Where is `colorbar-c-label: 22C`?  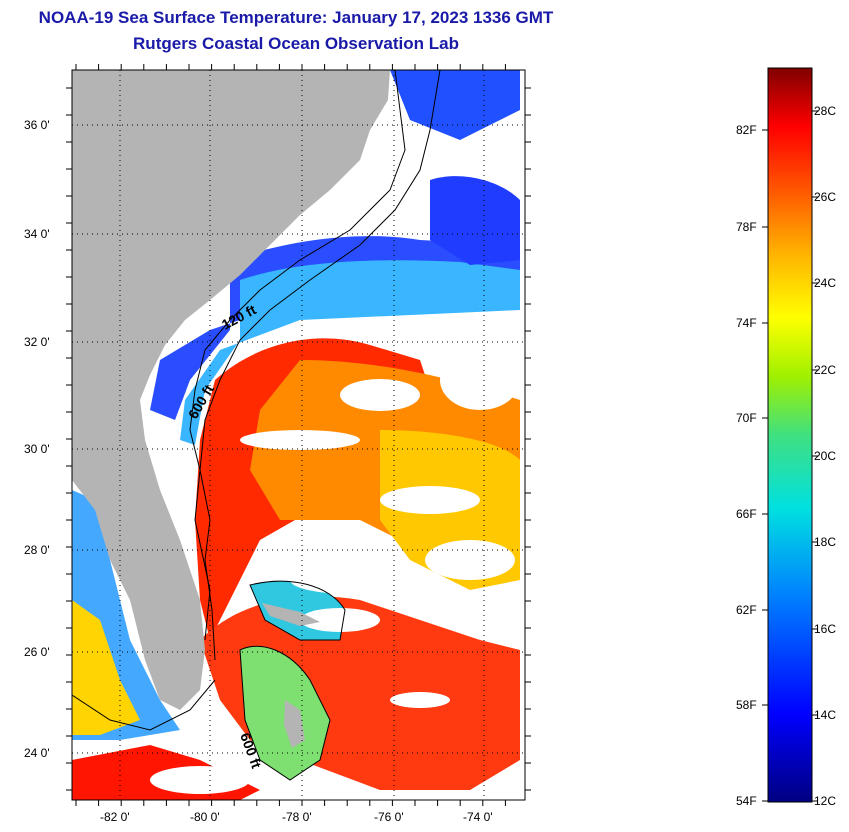 colorbar-c-label: 22C is located at coordinates (825, 370).